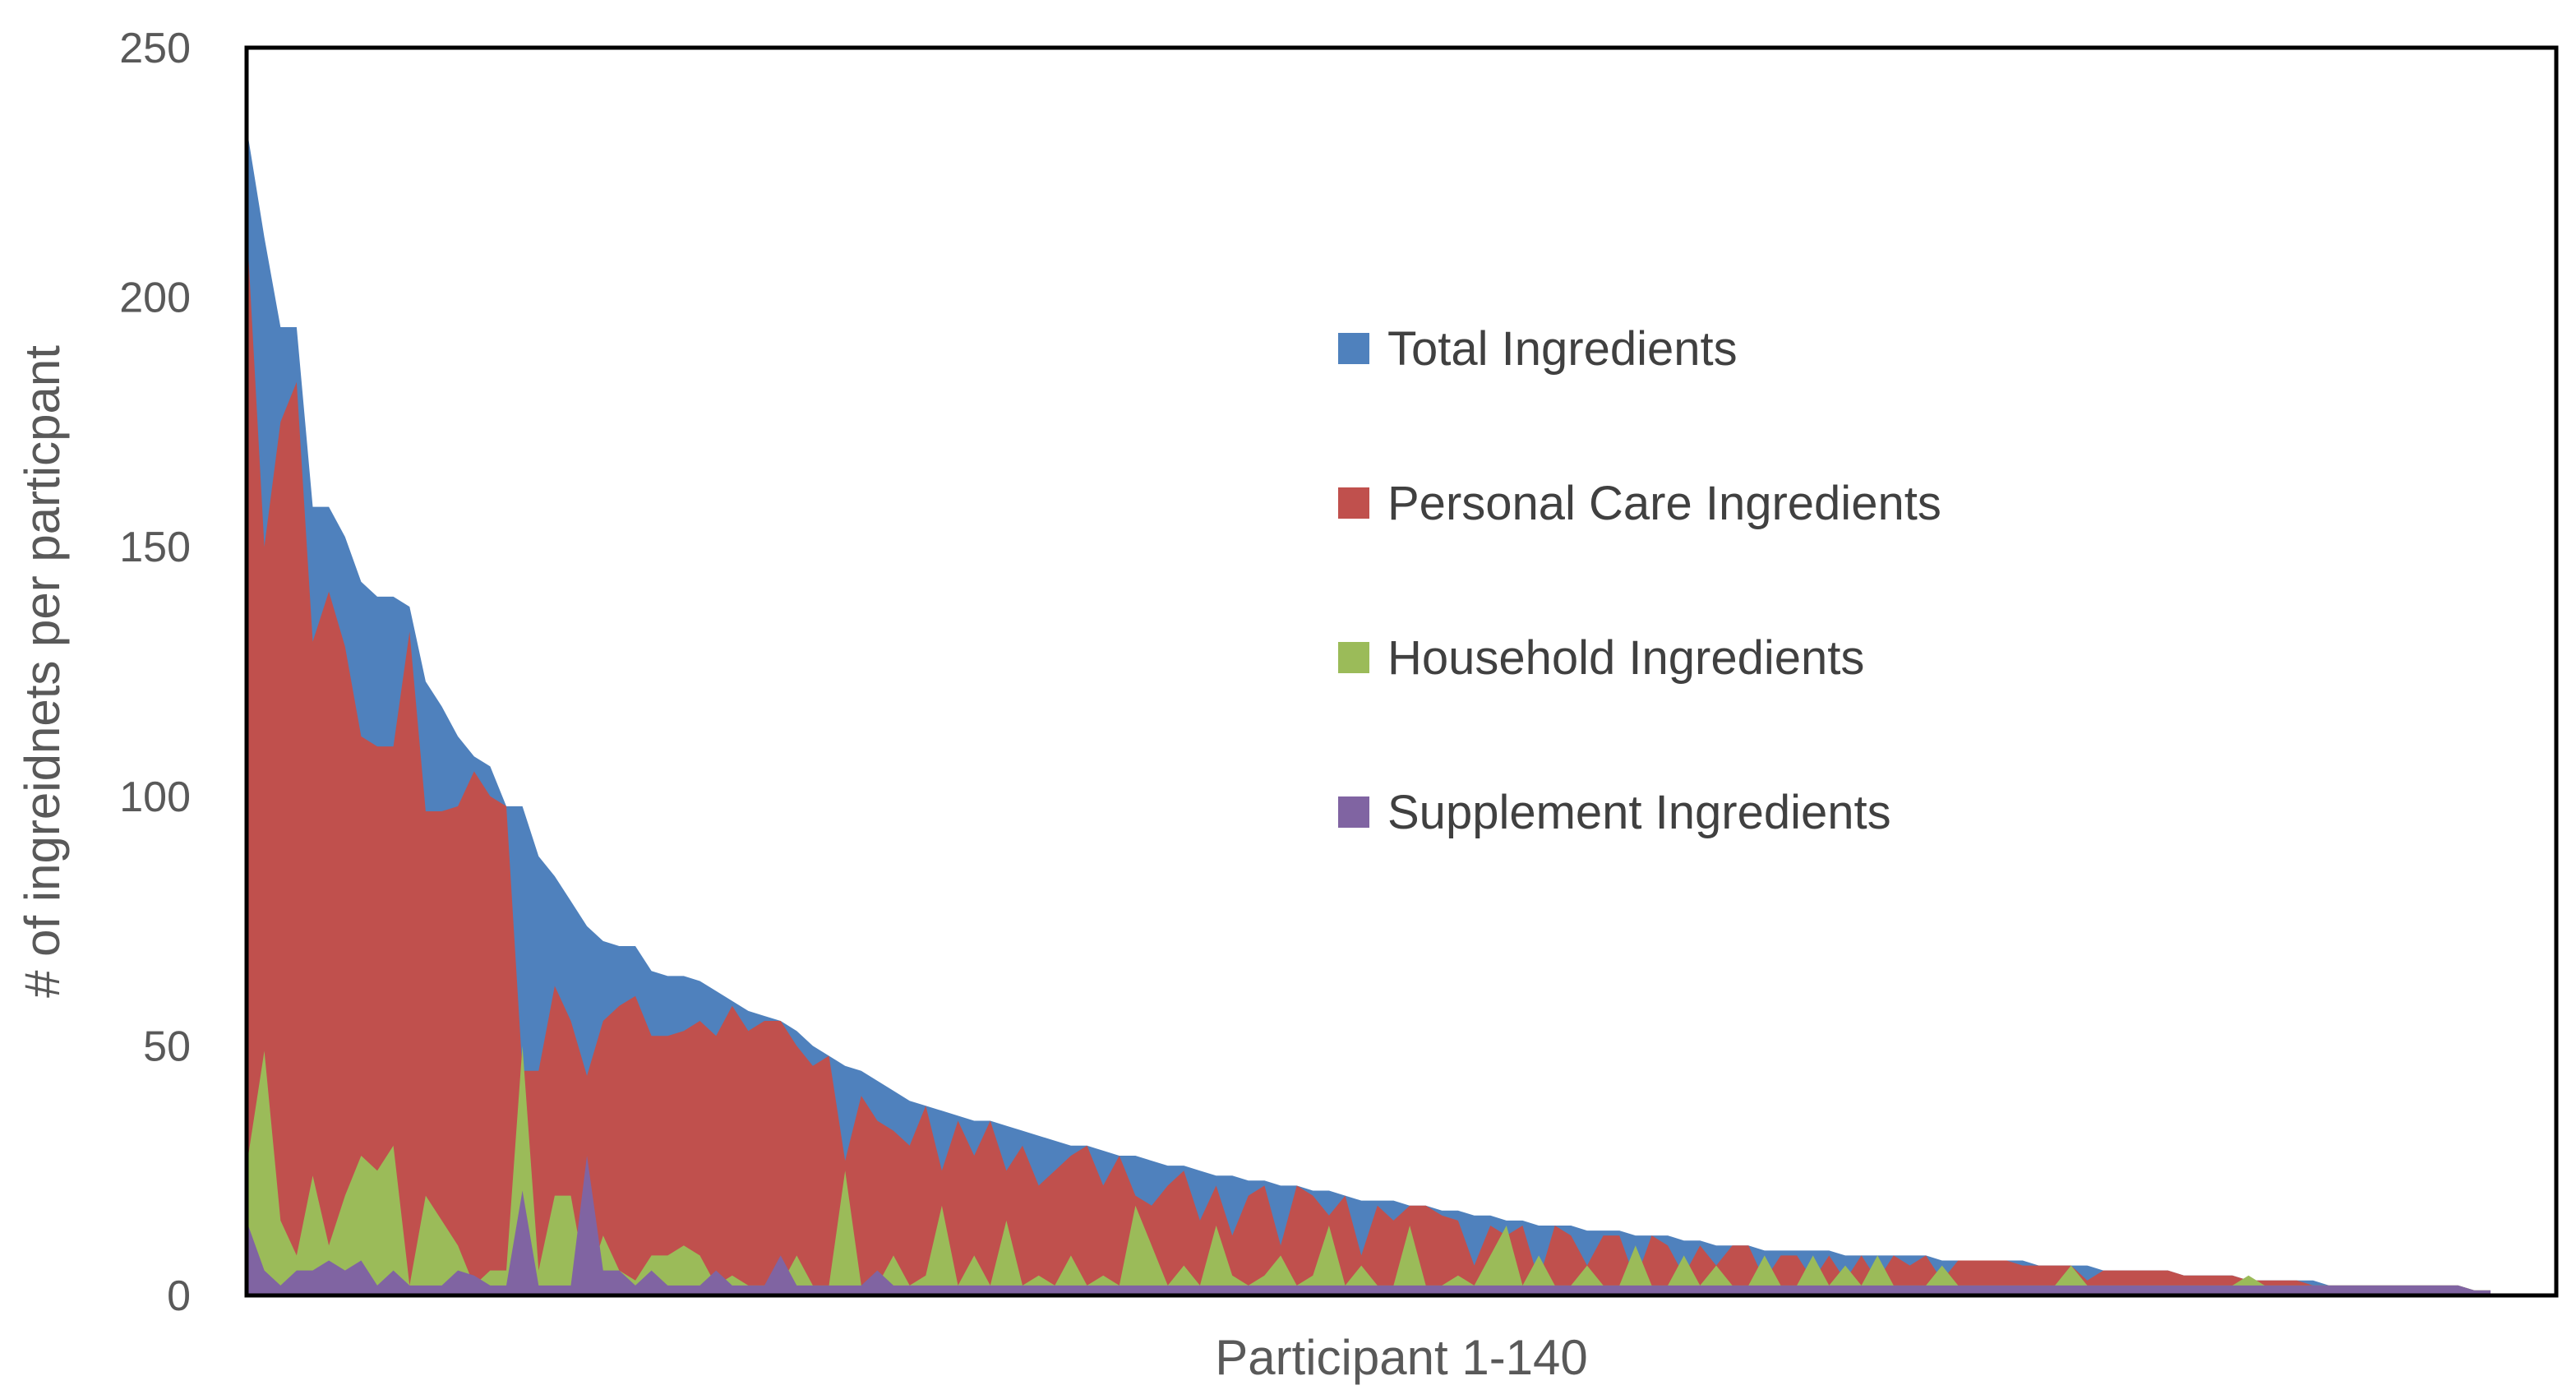 The width and height of the screenshot is (2576, 1399). What do you see at coordinates (155, 298) in the screenshot?
I see `y-tick-label-4: 200` at bounding box center [155, 298].